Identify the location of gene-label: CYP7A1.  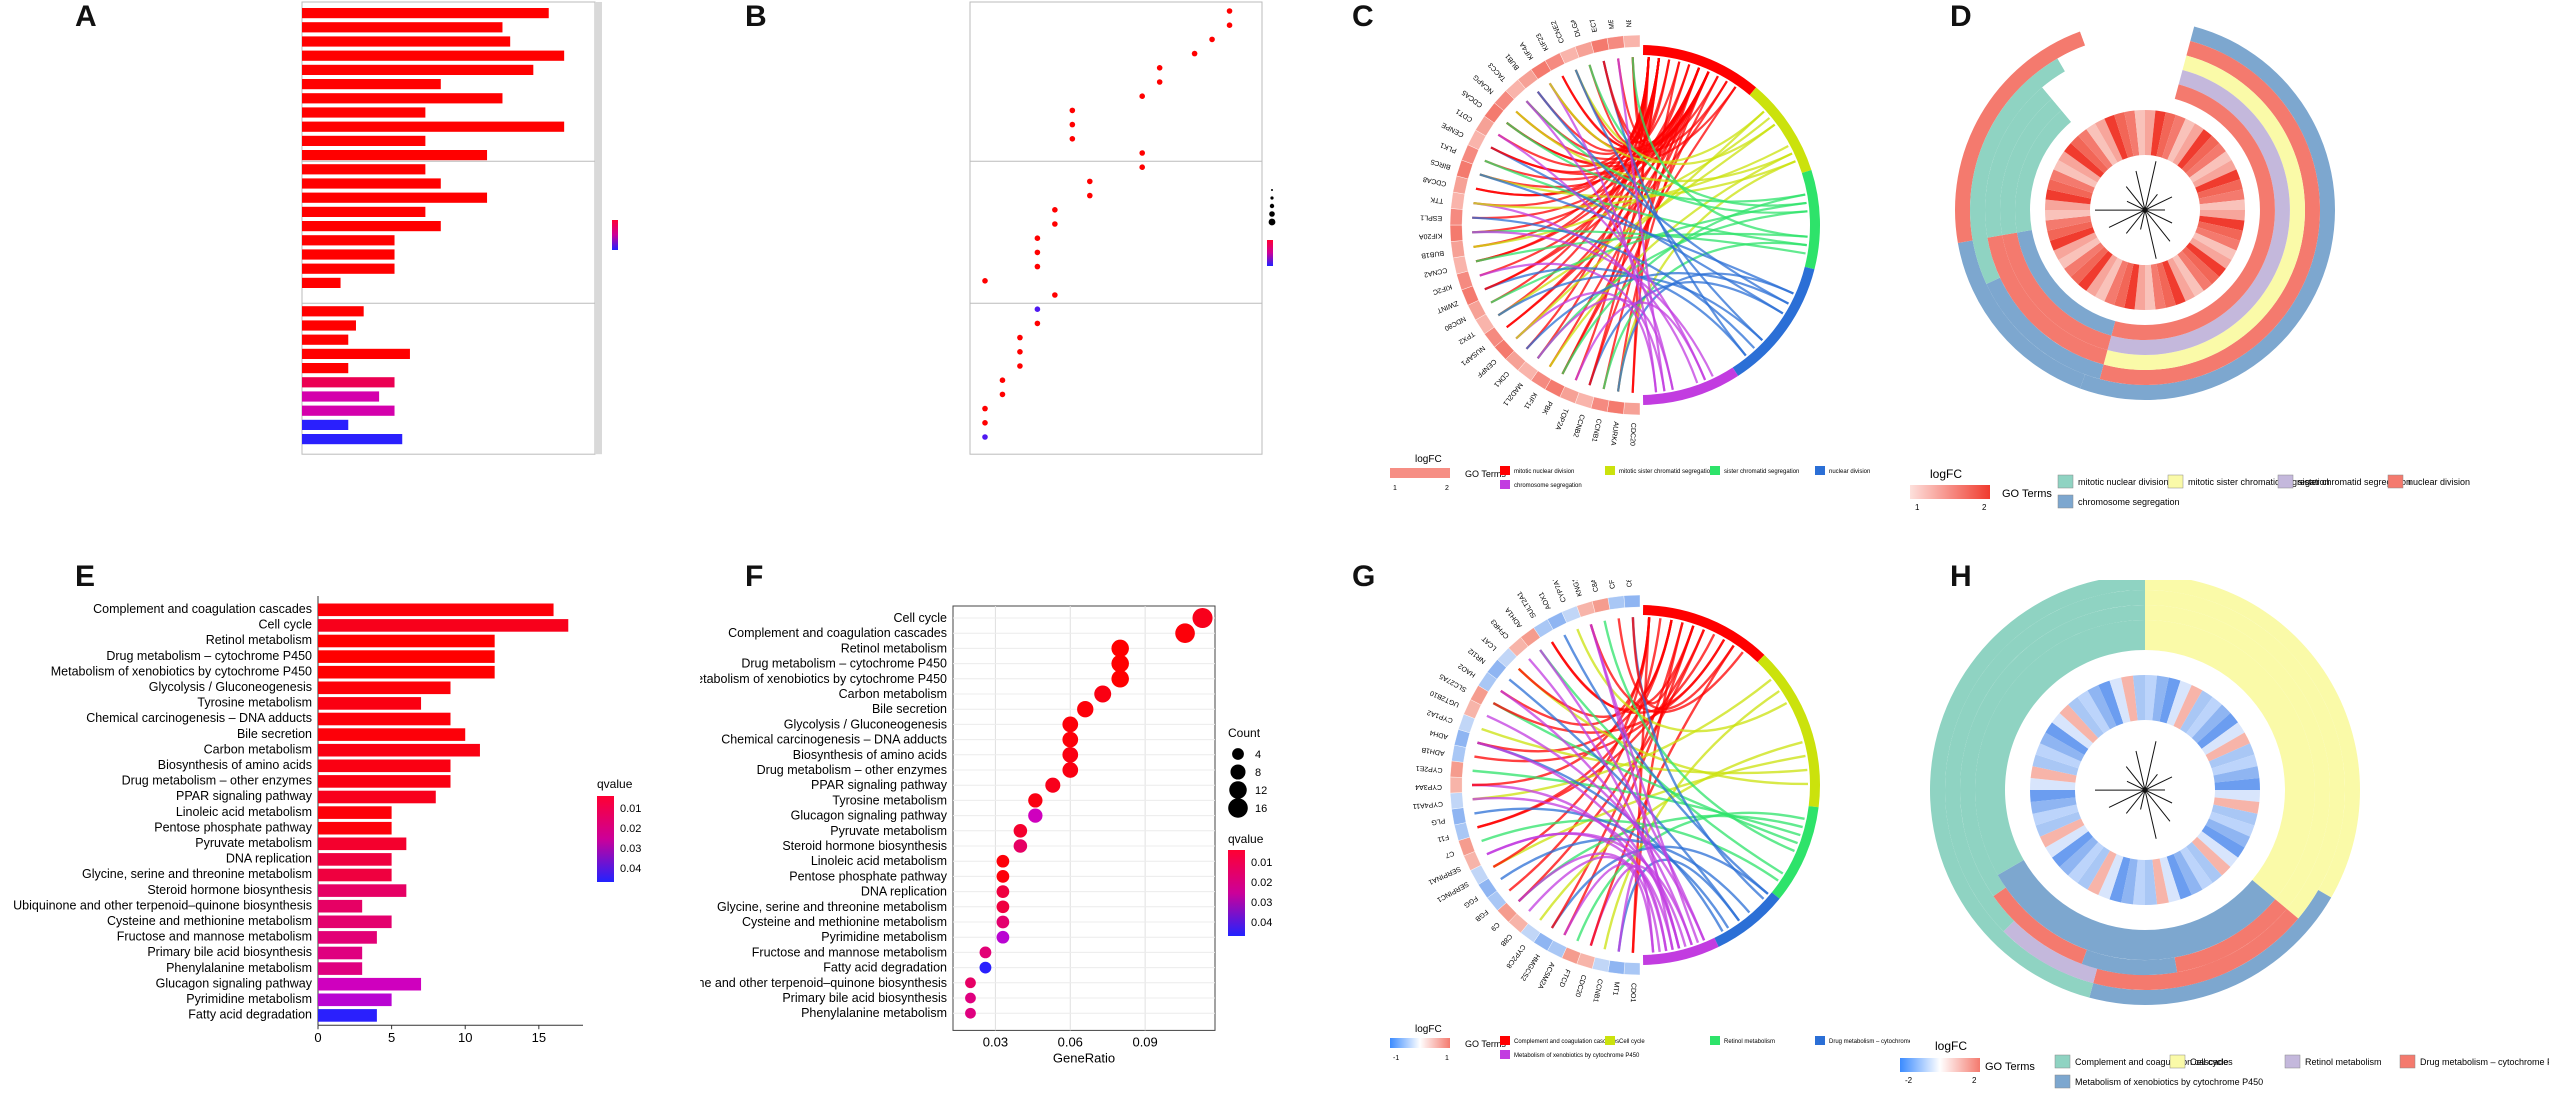
(1559, 591).